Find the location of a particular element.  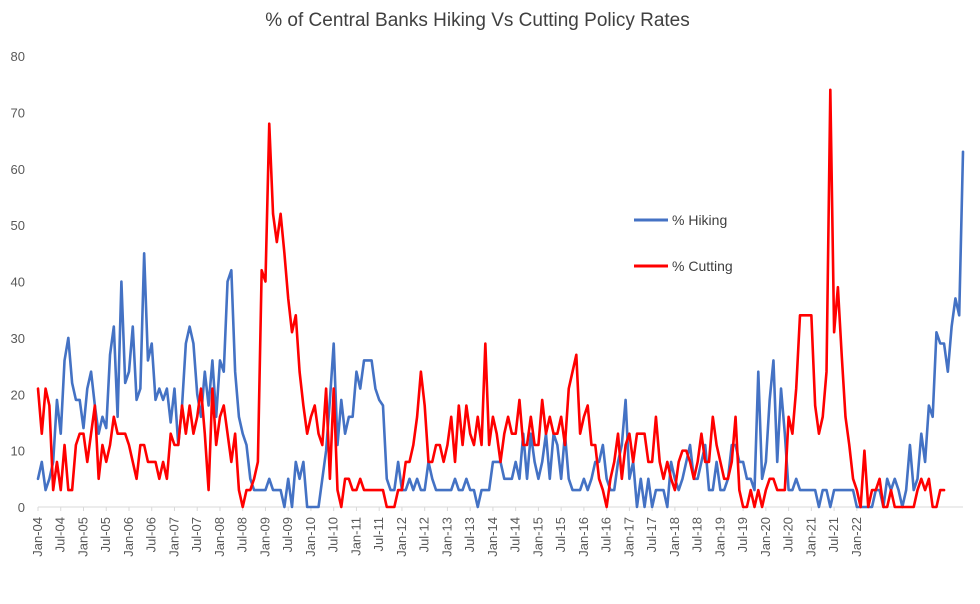

x-tick-label: Jul-19 is located at coordinates (742, 534).